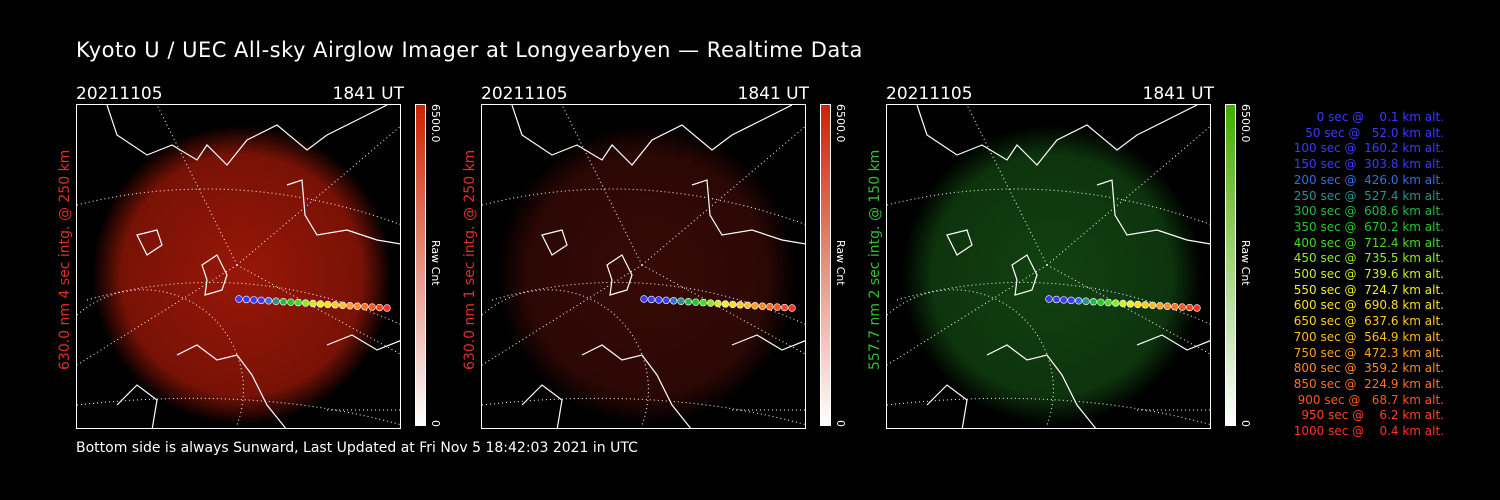 The height and width of the screenshot is (500, 1500). I want to click on panel-side-label: 630.0 nm 1 sec intg. @ 250 km, so click(470, 259).